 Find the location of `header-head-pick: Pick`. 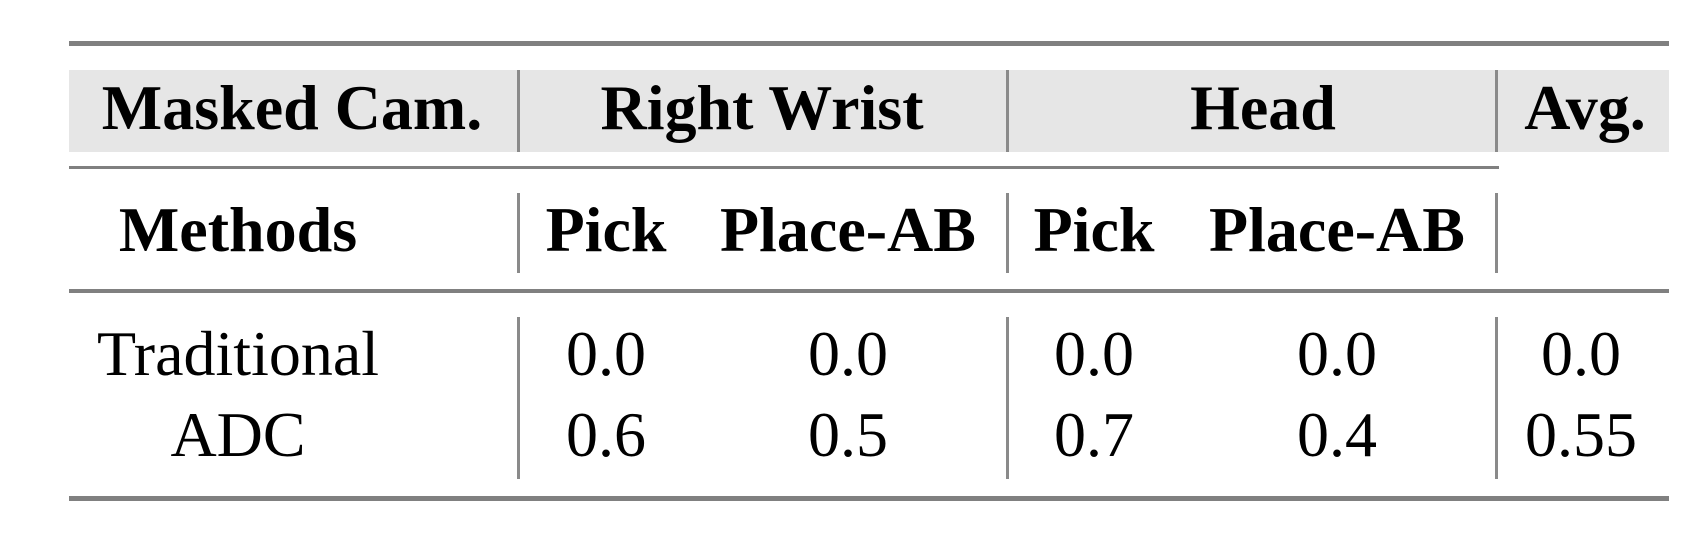

header-head-pick: Pick is located at coordinates (1094, 229).